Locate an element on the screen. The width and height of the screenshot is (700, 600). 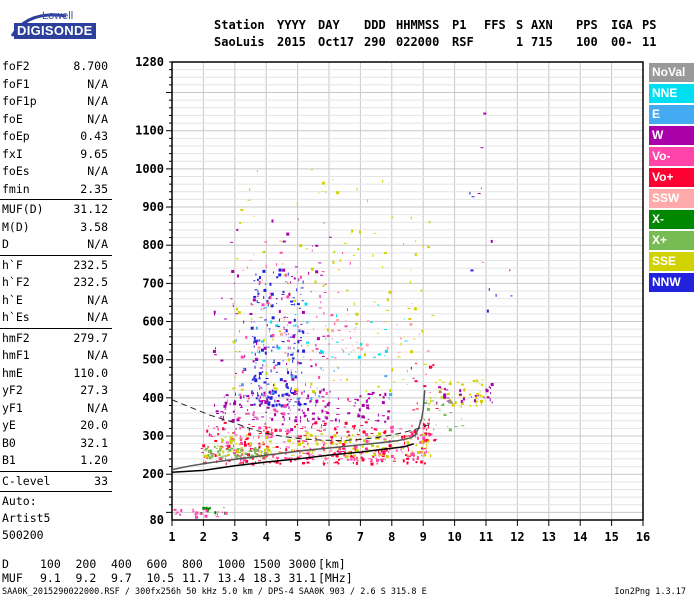
param-label: yF1 is located at coordinates (12, 407).